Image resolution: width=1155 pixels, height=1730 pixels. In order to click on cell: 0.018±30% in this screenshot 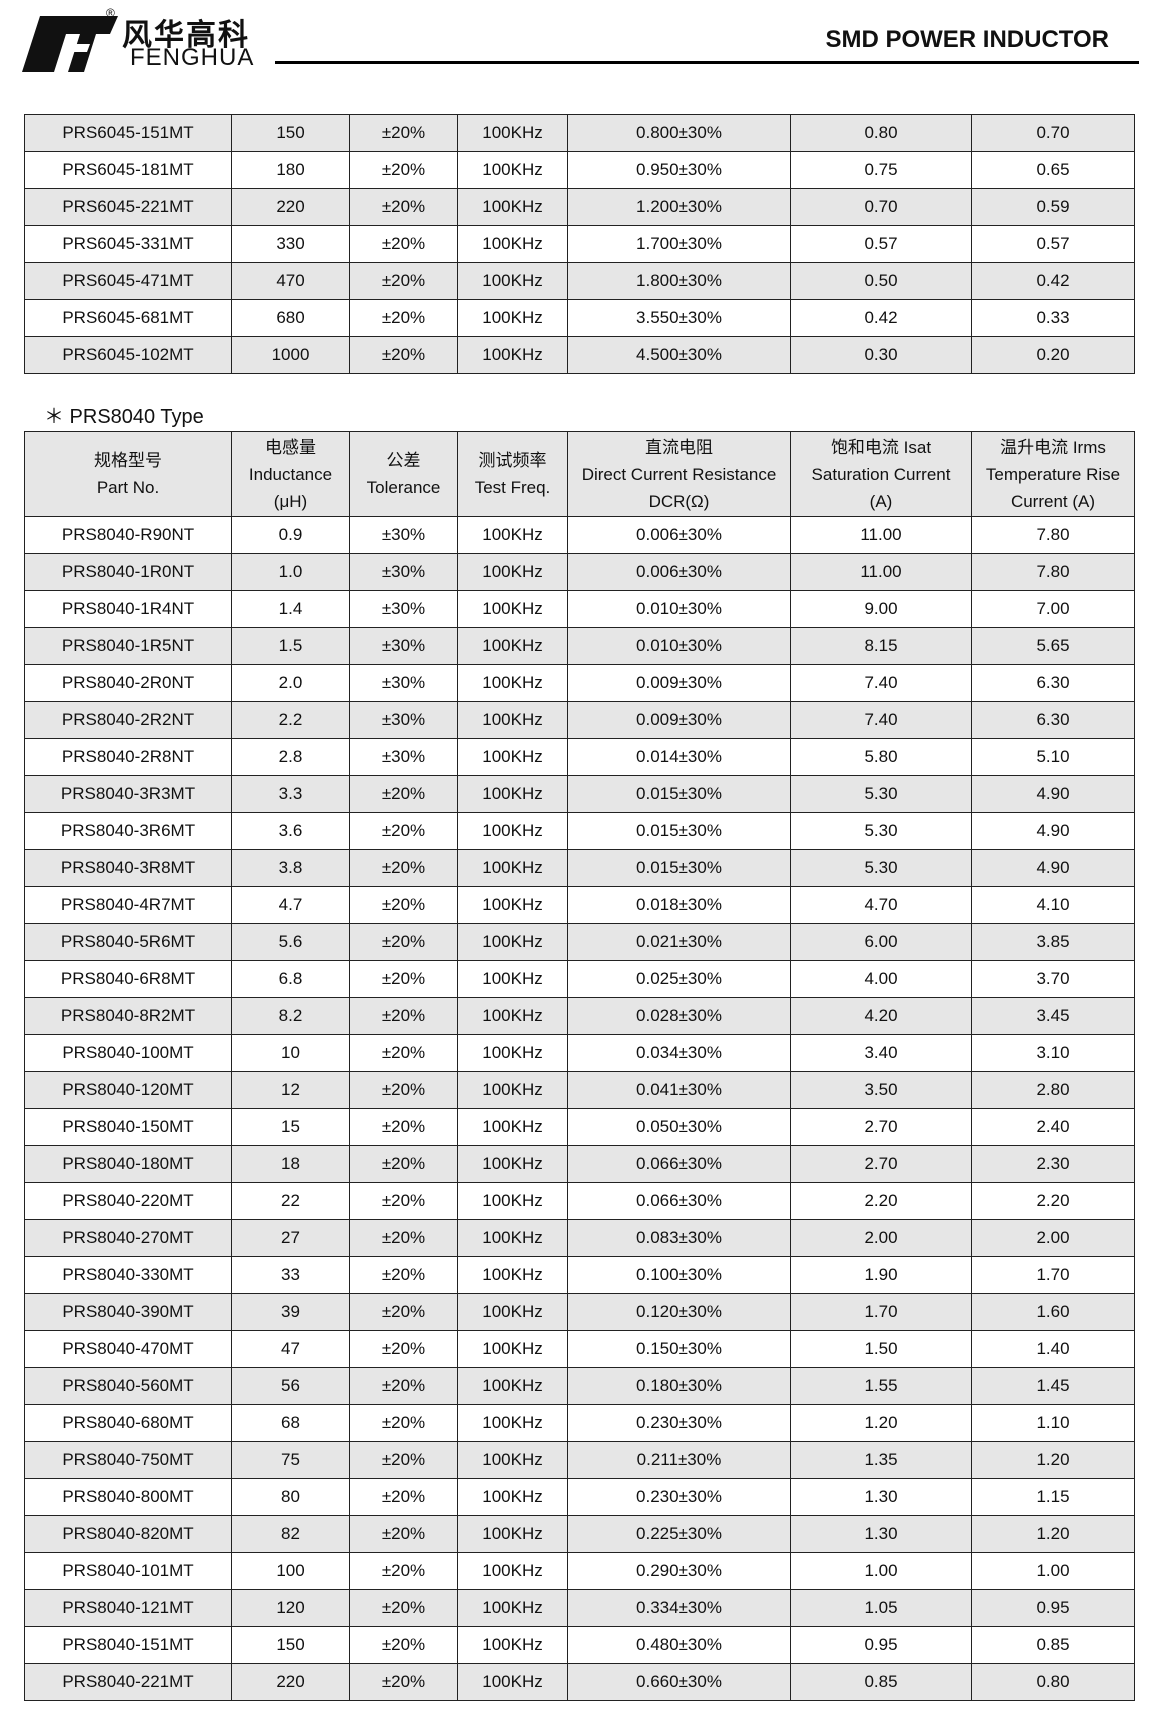, I will do `click(679, 905)`.